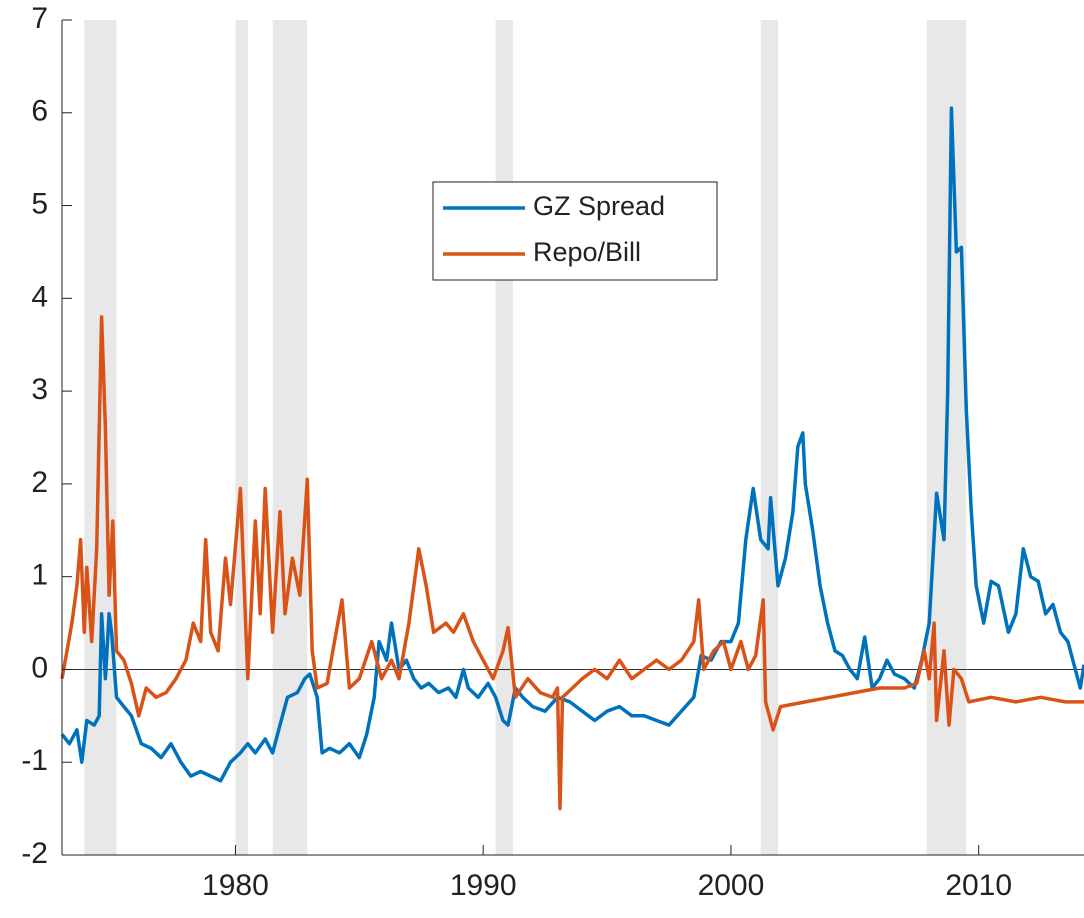 Image resolution: width=1084 pixels, height=918 pixels. I want to click on legend: GZ Spread Repo/Bill, so click(575, 231).